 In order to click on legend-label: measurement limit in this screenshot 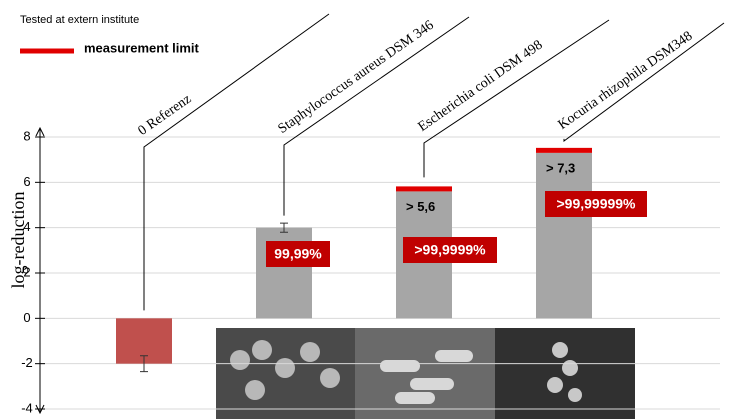, I will do `click(142, 47)`.